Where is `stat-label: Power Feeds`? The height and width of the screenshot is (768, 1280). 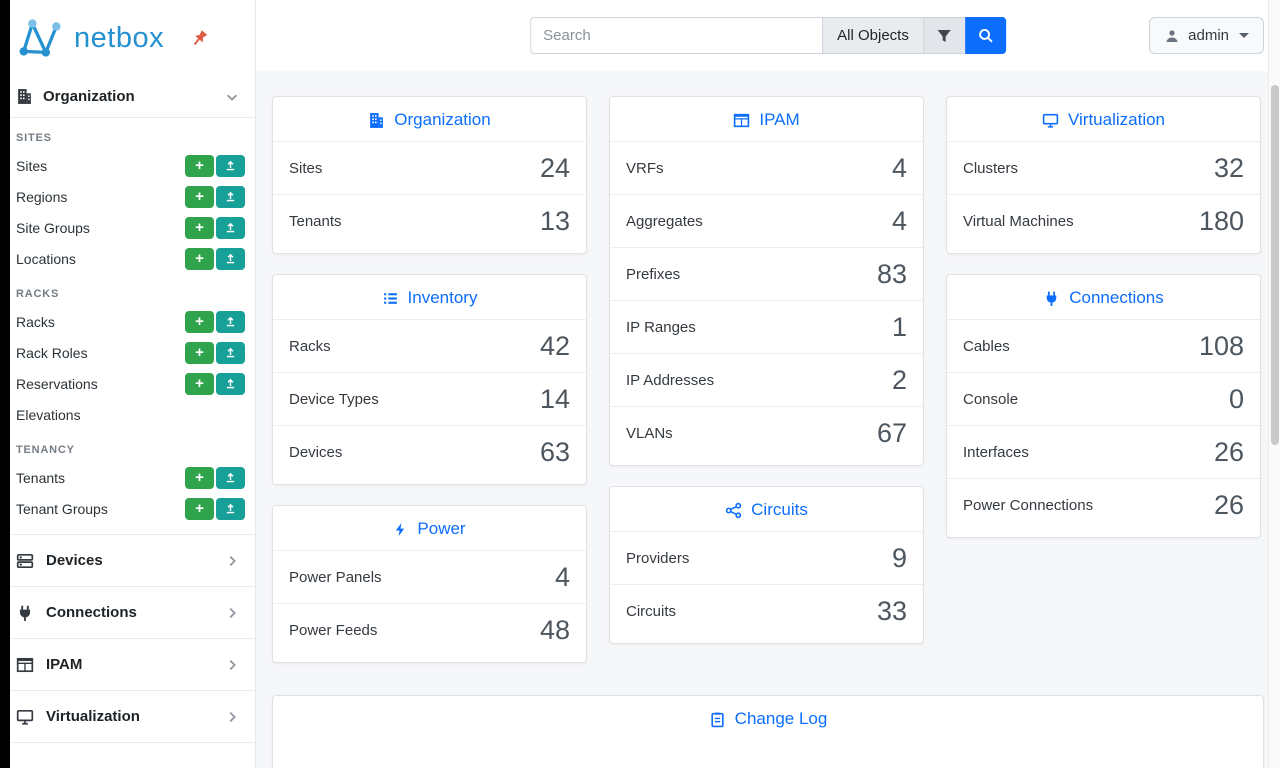 stat-label: Power Feeds is located at coordinates (333, 630).